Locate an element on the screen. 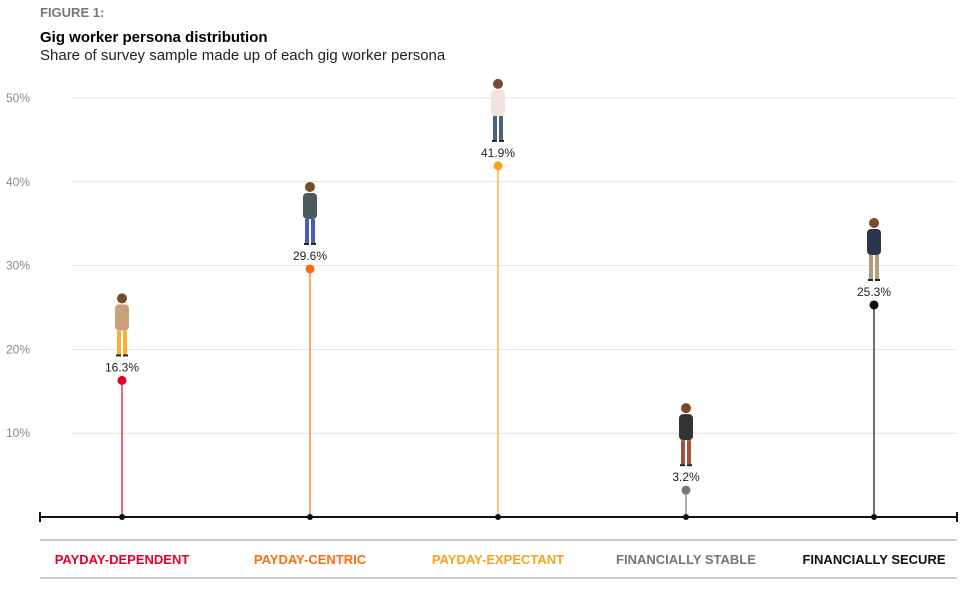 The height and width of the screenshot is (589, 974). category-label: FINANCIALLY STABLE is located at coordinates (686, 559).